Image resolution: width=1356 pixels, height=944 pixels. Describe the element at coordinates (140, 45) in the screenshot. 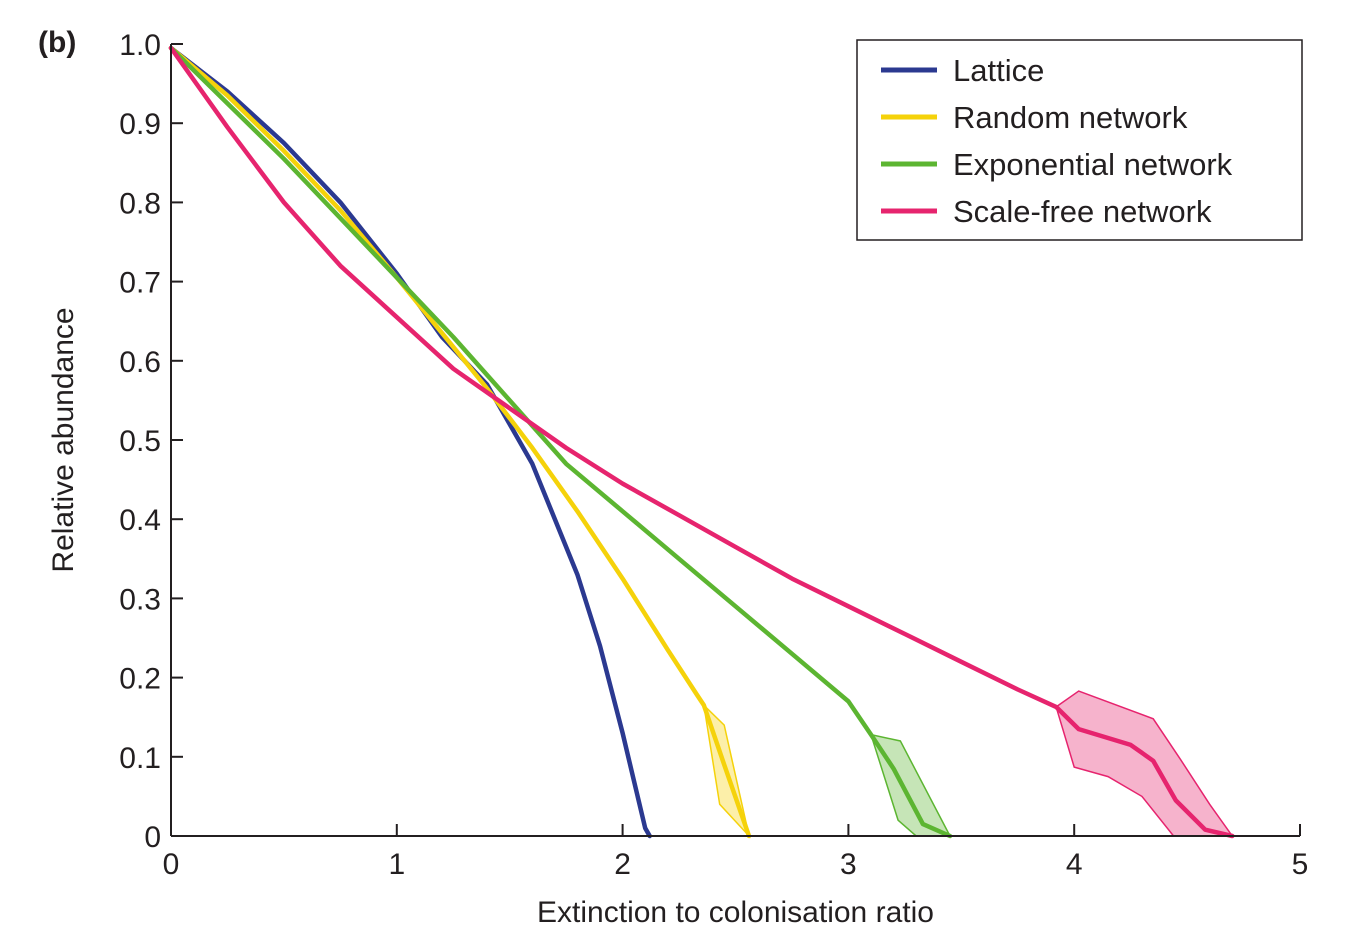

I see `y-tick-label: 1.0` at that location.